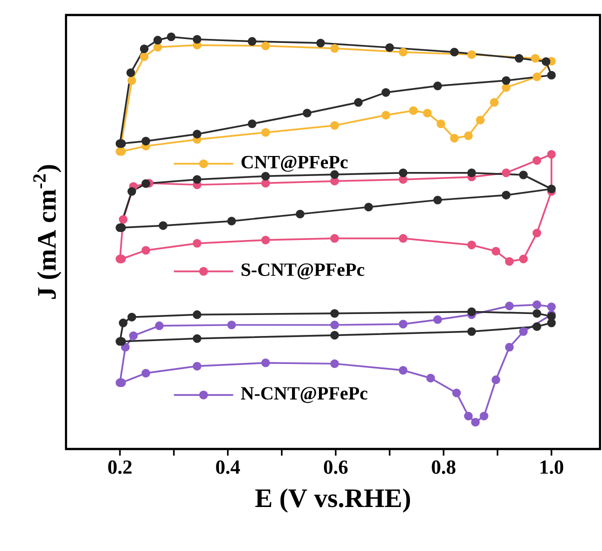 The image size is (602, 551). I want to click on legend-label: N-CNT@PFePc, so click(304, 395).